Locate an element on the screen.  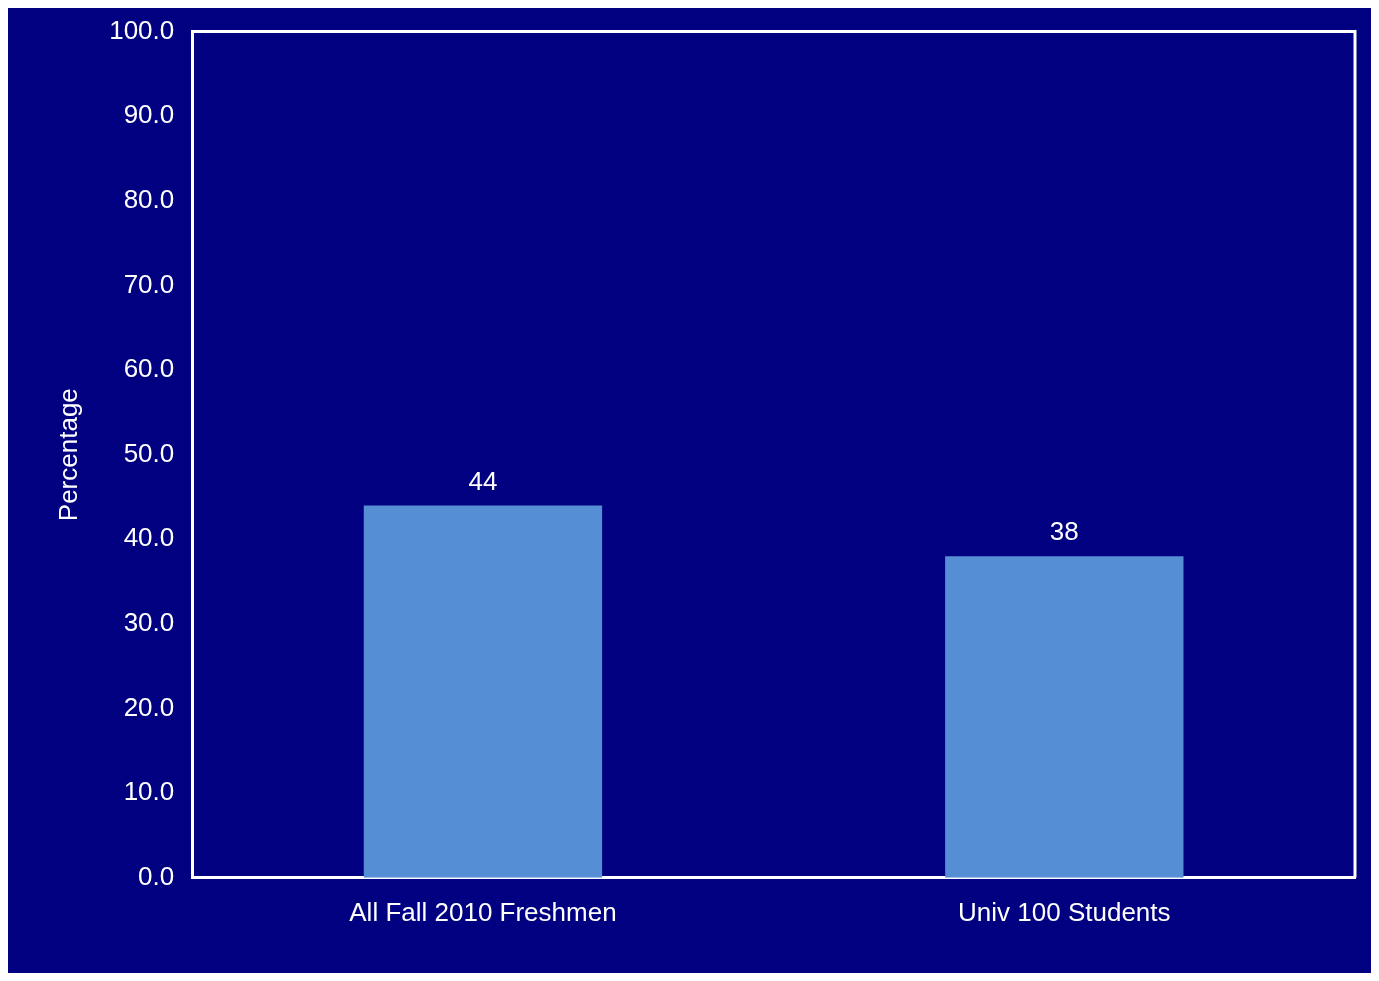
y-tick-label: 60.0 is located at coordinates (149, 368).